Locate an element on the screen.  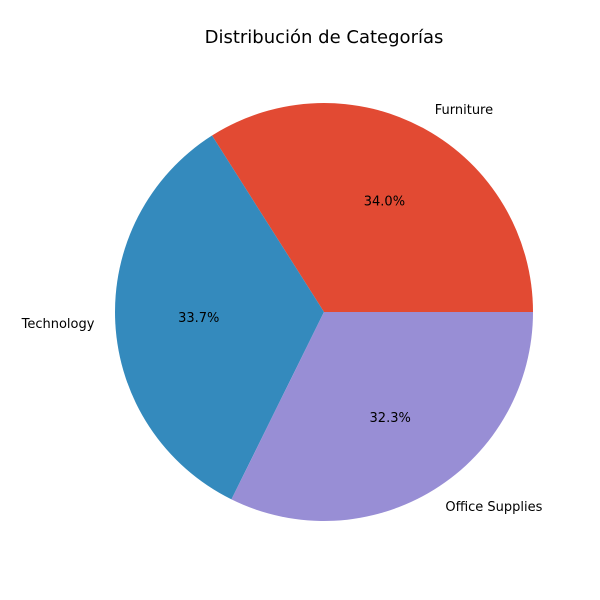
pct-label-technology: 33.7% is located at coordinates (198, 318).